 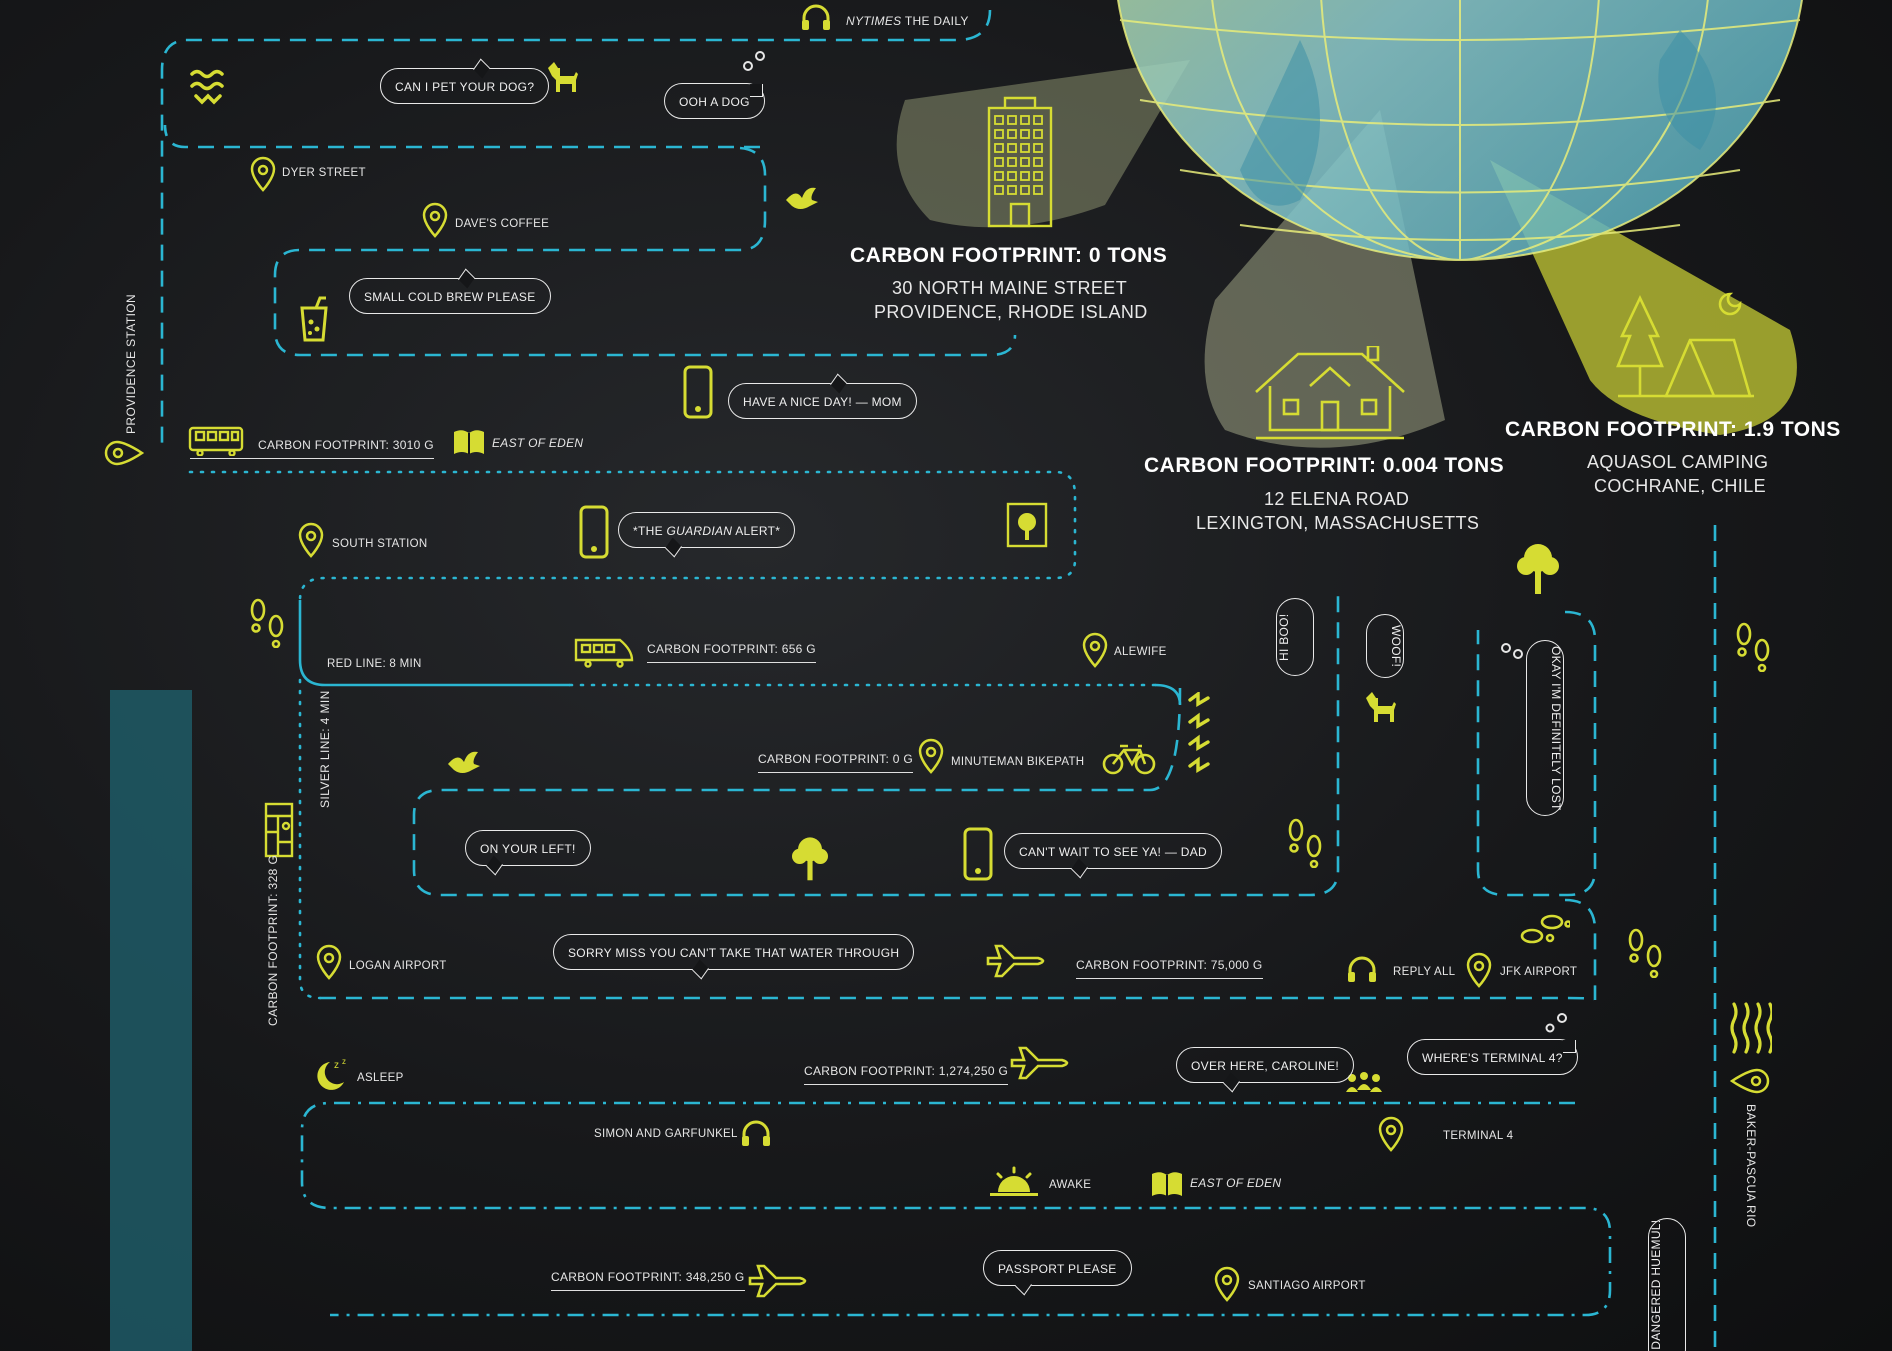 I want to click on speech-bubble-huemul: ENDANGERED HUEMUL!, so click(x=1667, y=1284).